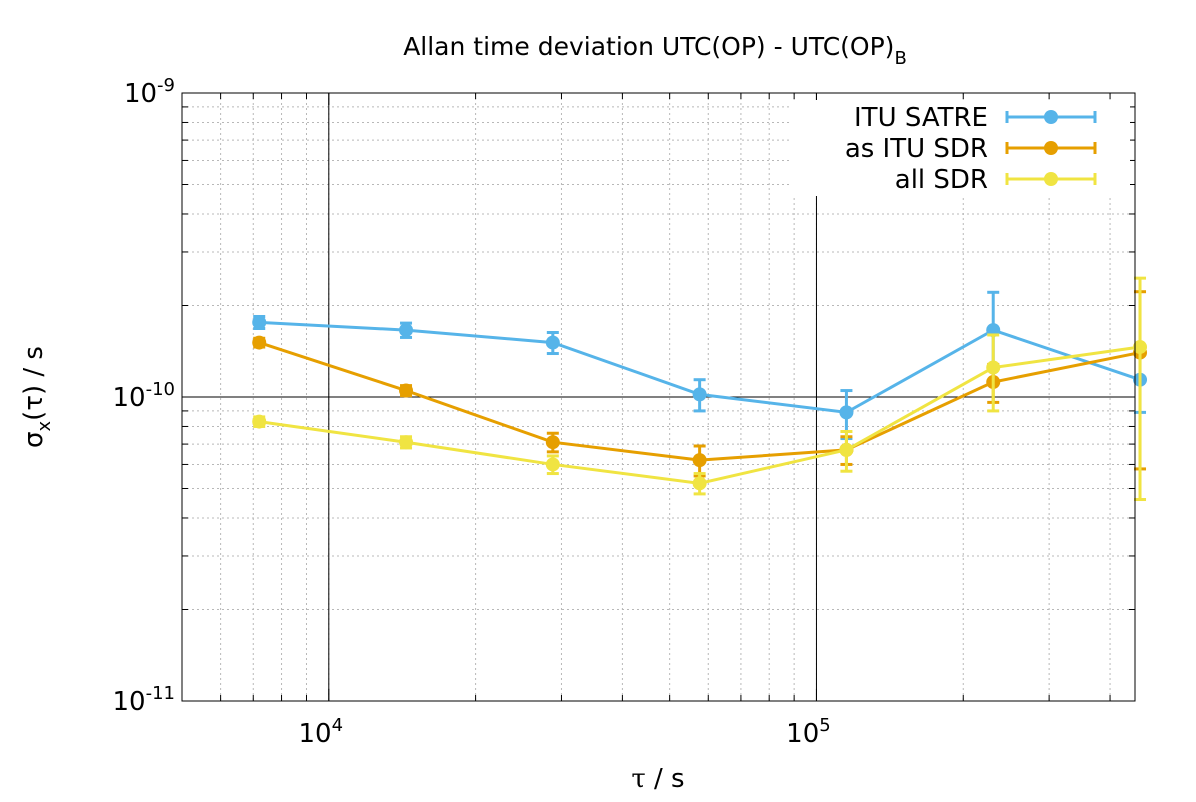 This screenshot has height=802, width=1196. What do you see at coordinates (37, 397) in the screenshot?
I see `y-axis-label: σx(τ) / s` at bounding box center [37, 397].